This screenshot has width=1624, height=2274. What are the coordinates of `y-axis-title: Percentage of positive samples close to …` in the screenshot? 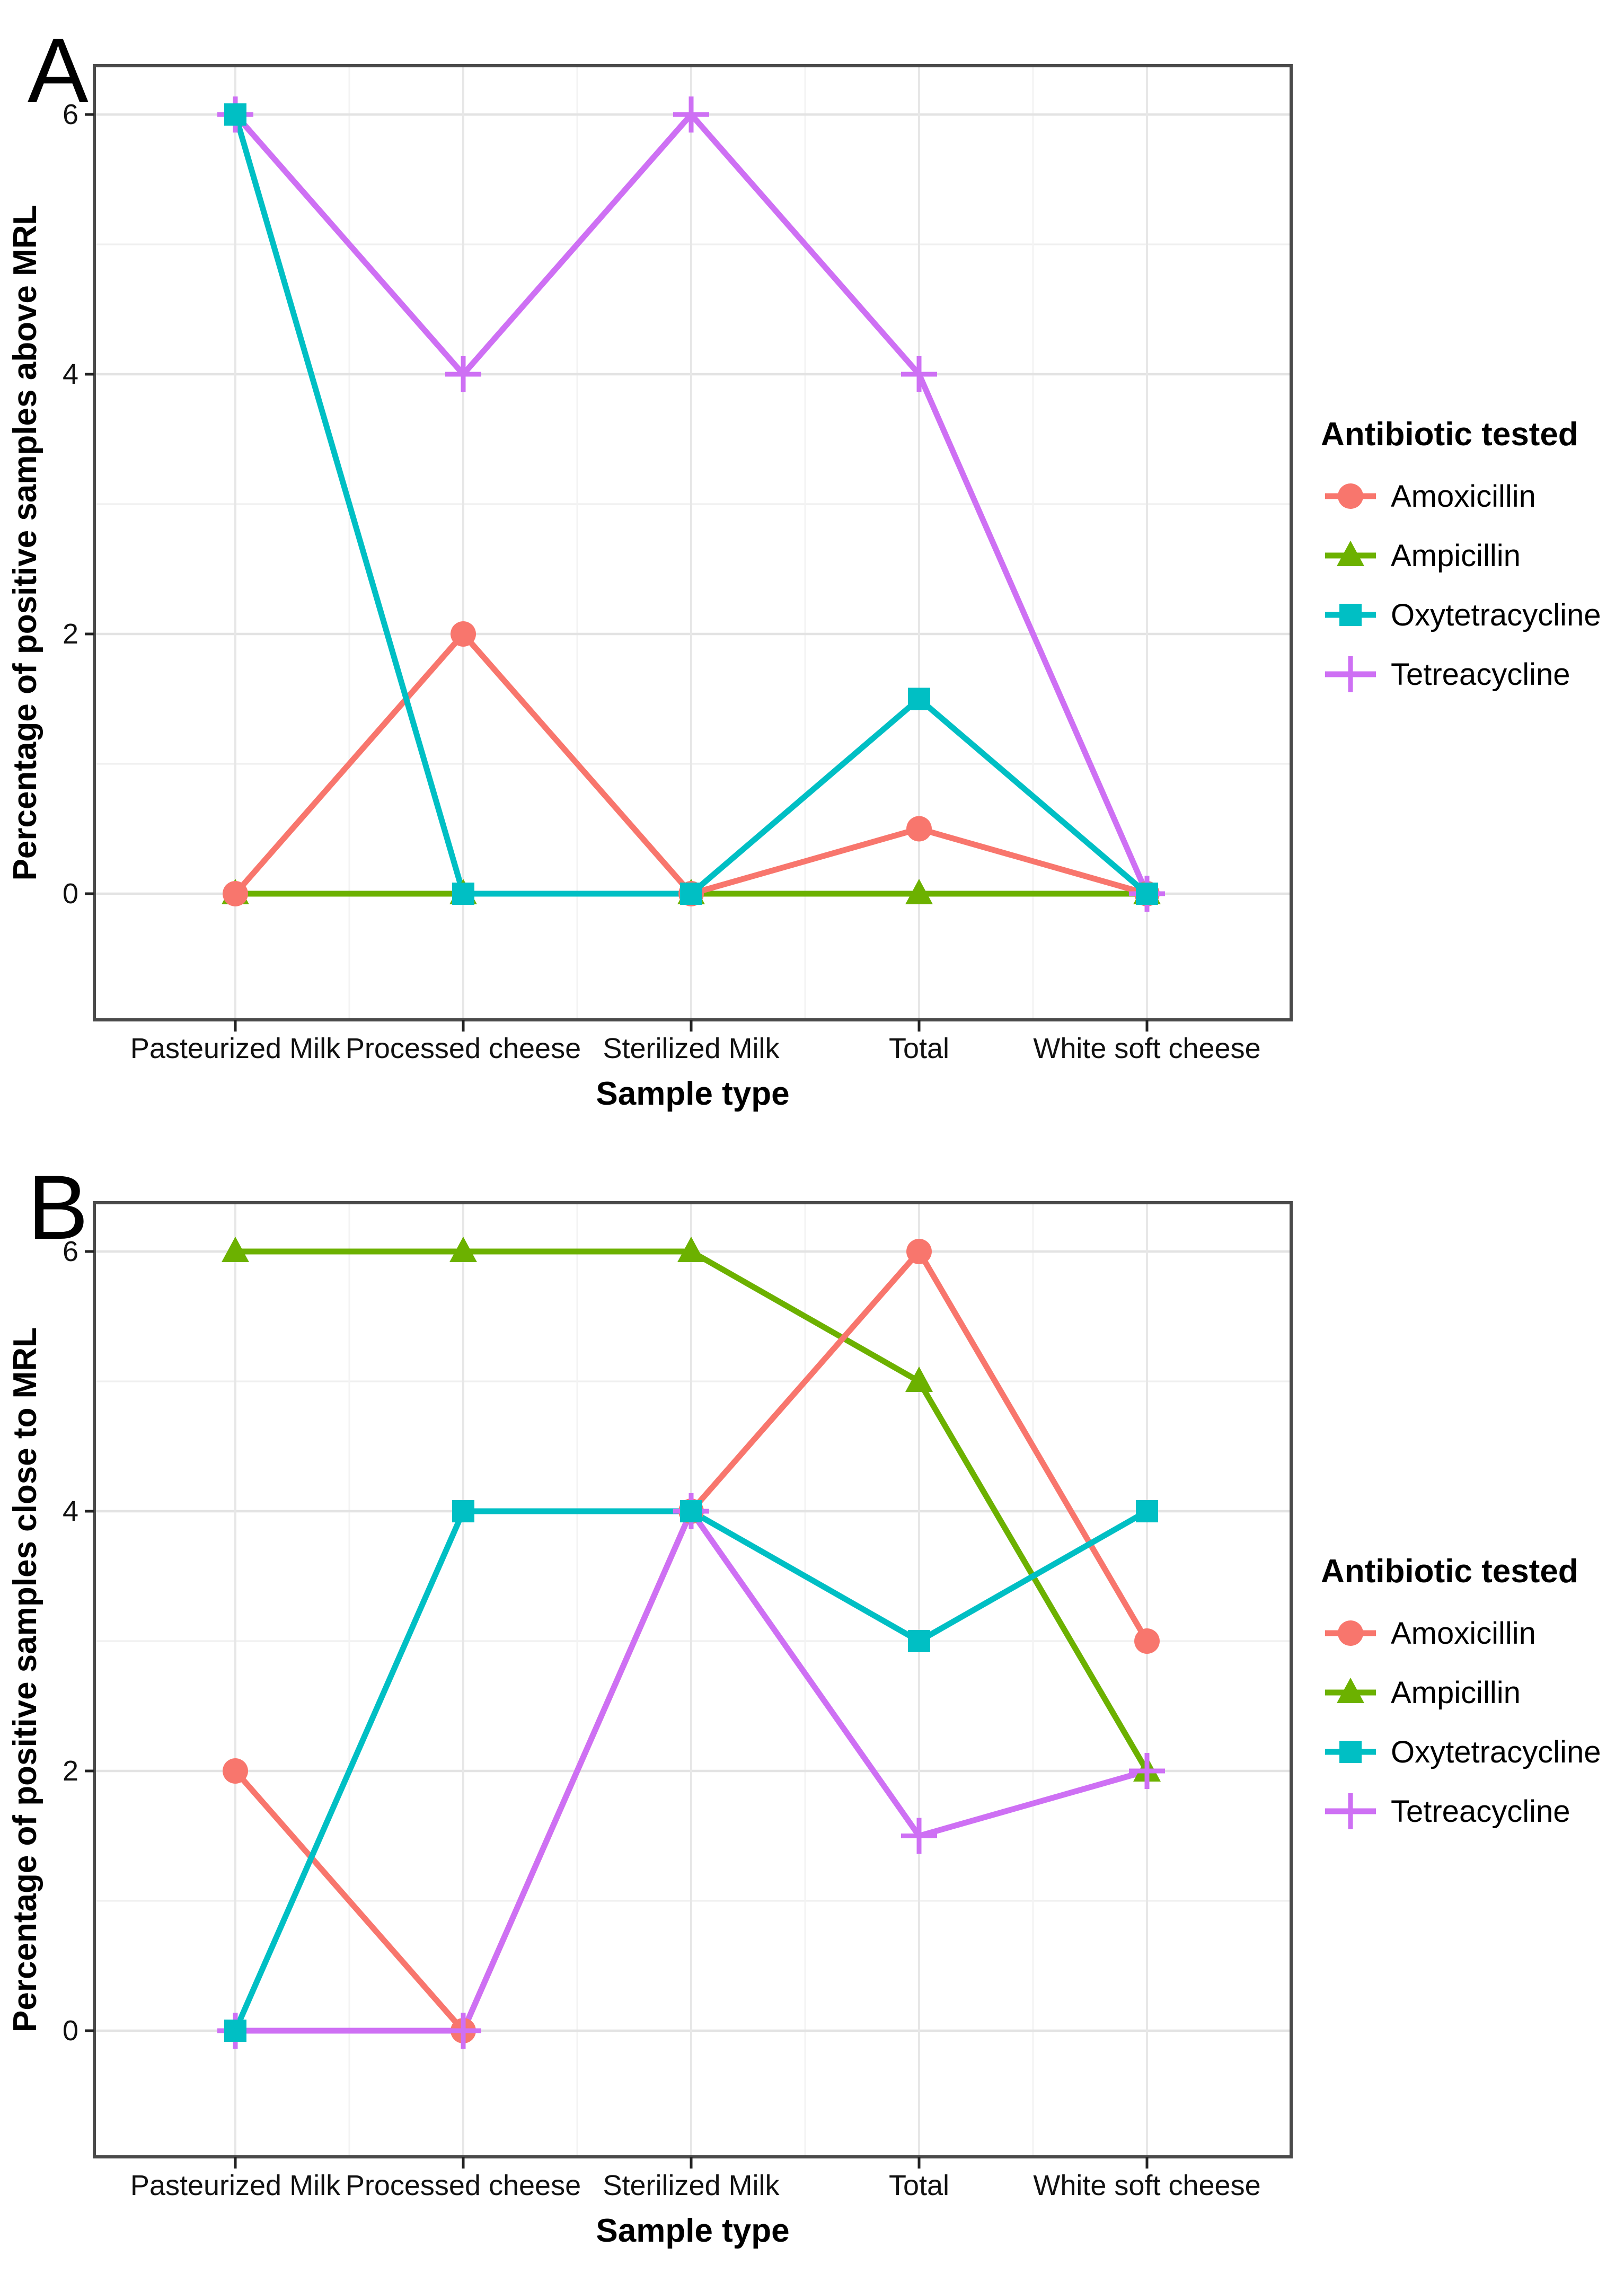 It's located at (25, 1680).